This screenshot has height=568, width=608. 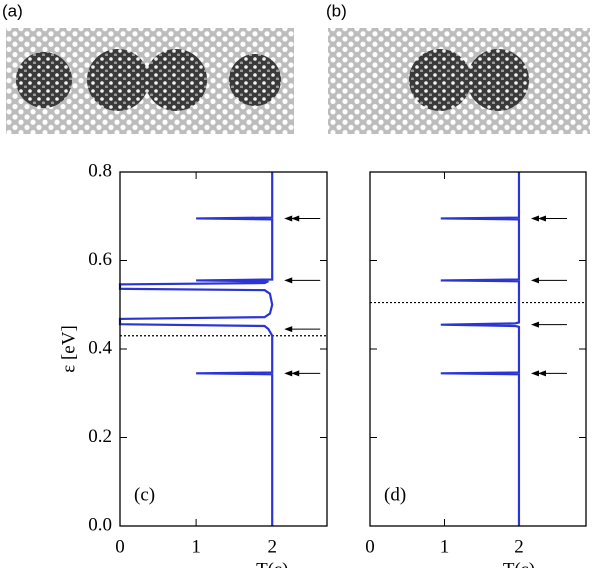 I want to click on y-axis-label: ε [eV], so click(x=68, y=349).